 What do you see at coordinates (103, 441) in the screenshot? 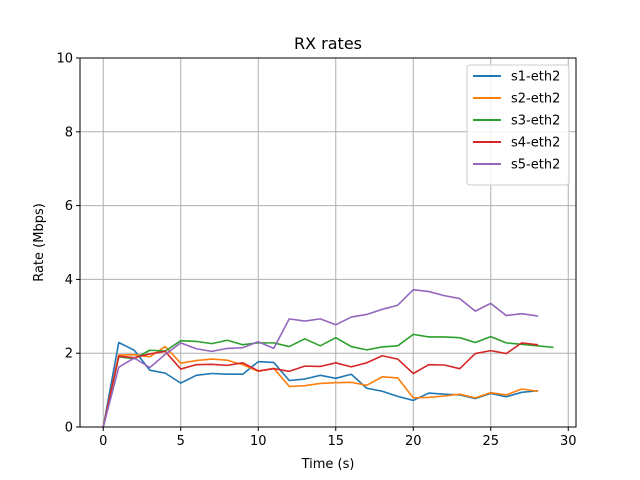
I see `x-tick-label: 0` at bounding box center [103, 441].